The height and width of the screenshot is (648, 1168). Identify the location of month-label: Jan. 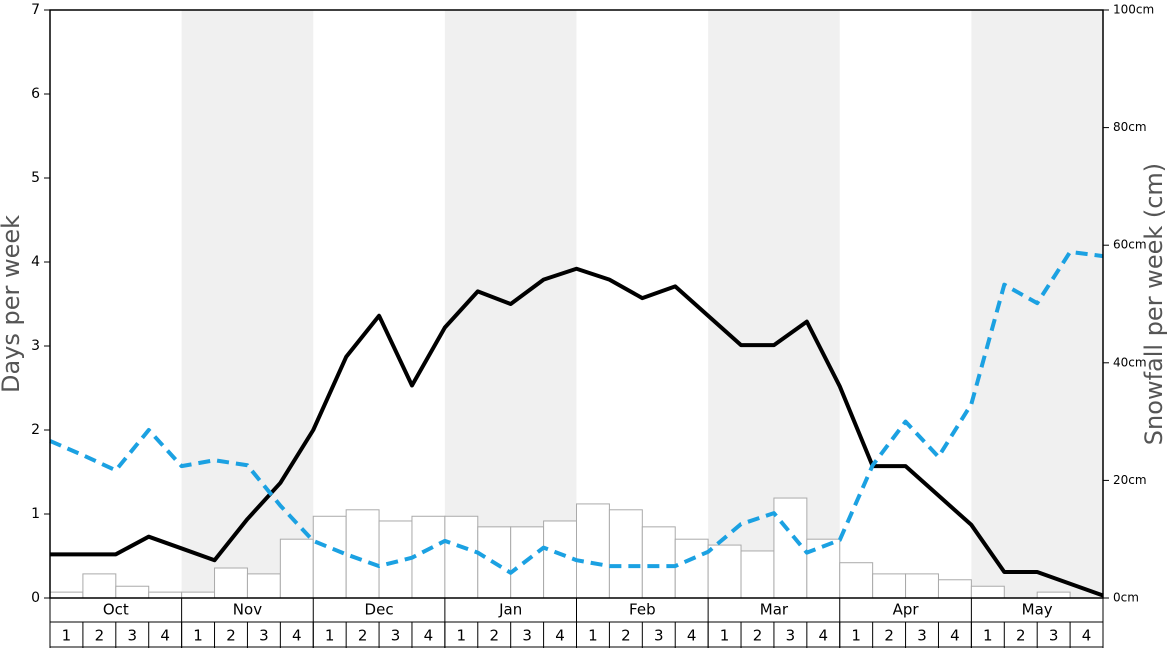
(510, 610).